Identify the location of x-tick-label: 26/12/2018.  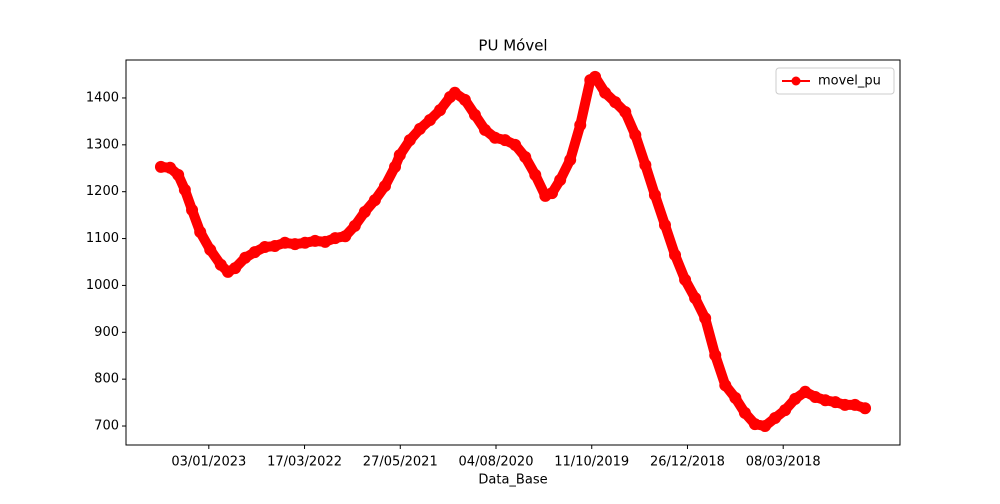
(687, 462).